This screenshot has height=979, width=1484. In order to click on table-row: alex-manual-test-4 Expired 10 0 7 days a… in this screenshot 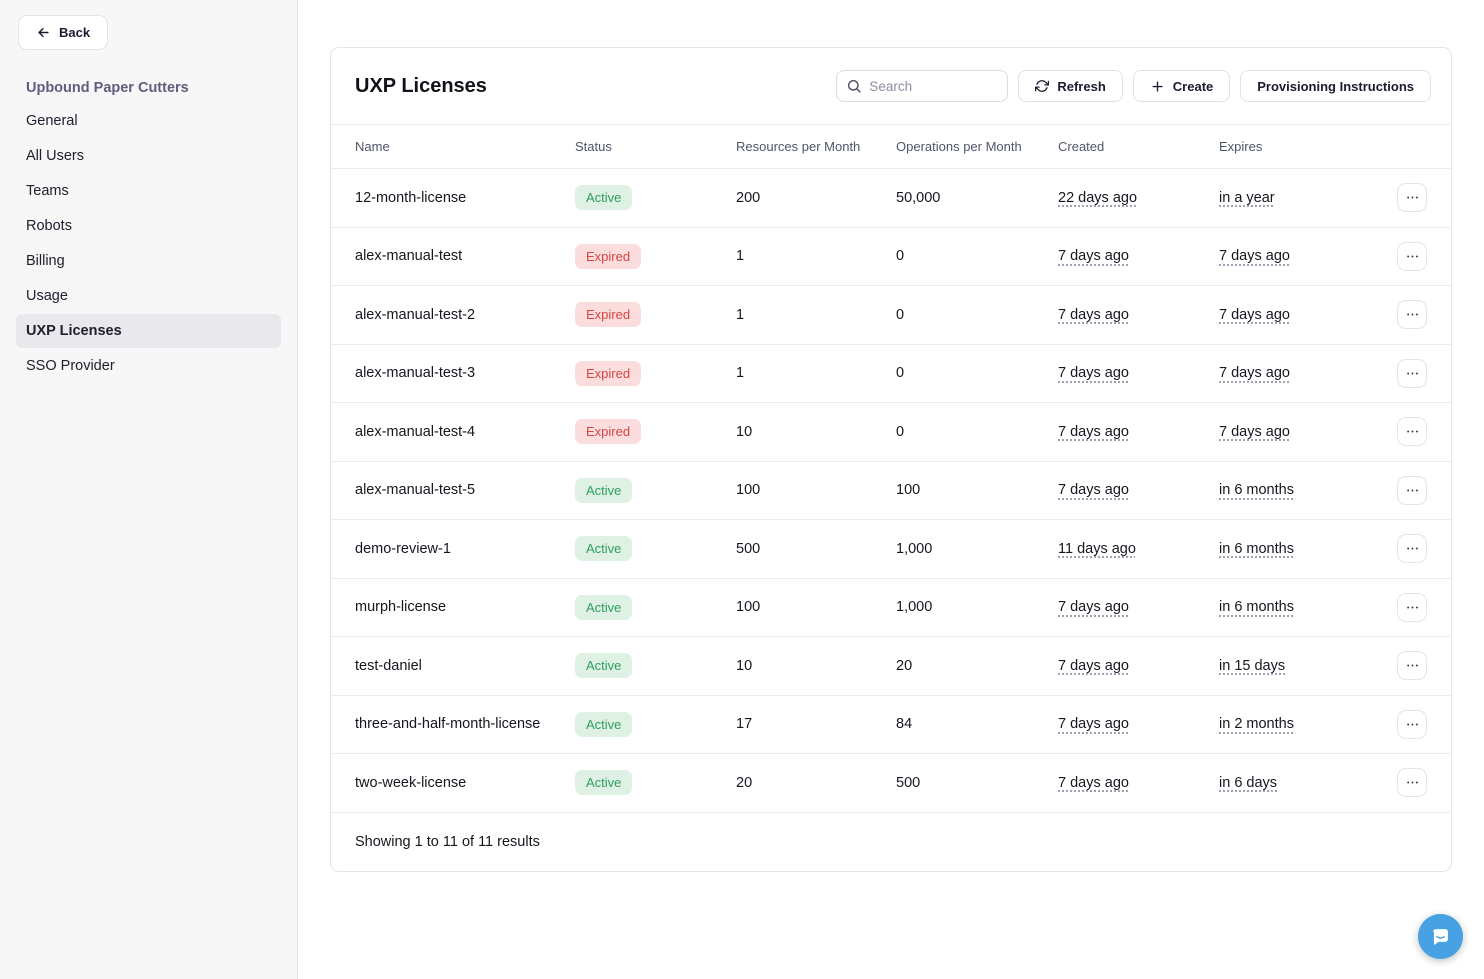, I will do `click(891, 431)`.